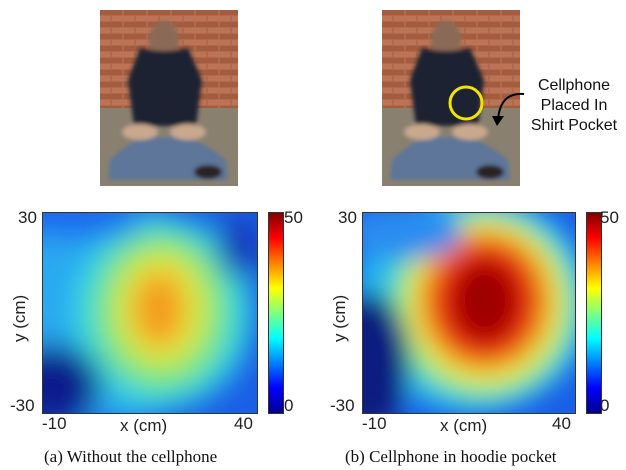  Describe the element at coordinates (574, 125) in the screenshot. I see `callout-line-3: Shirt Pocket` at that location.